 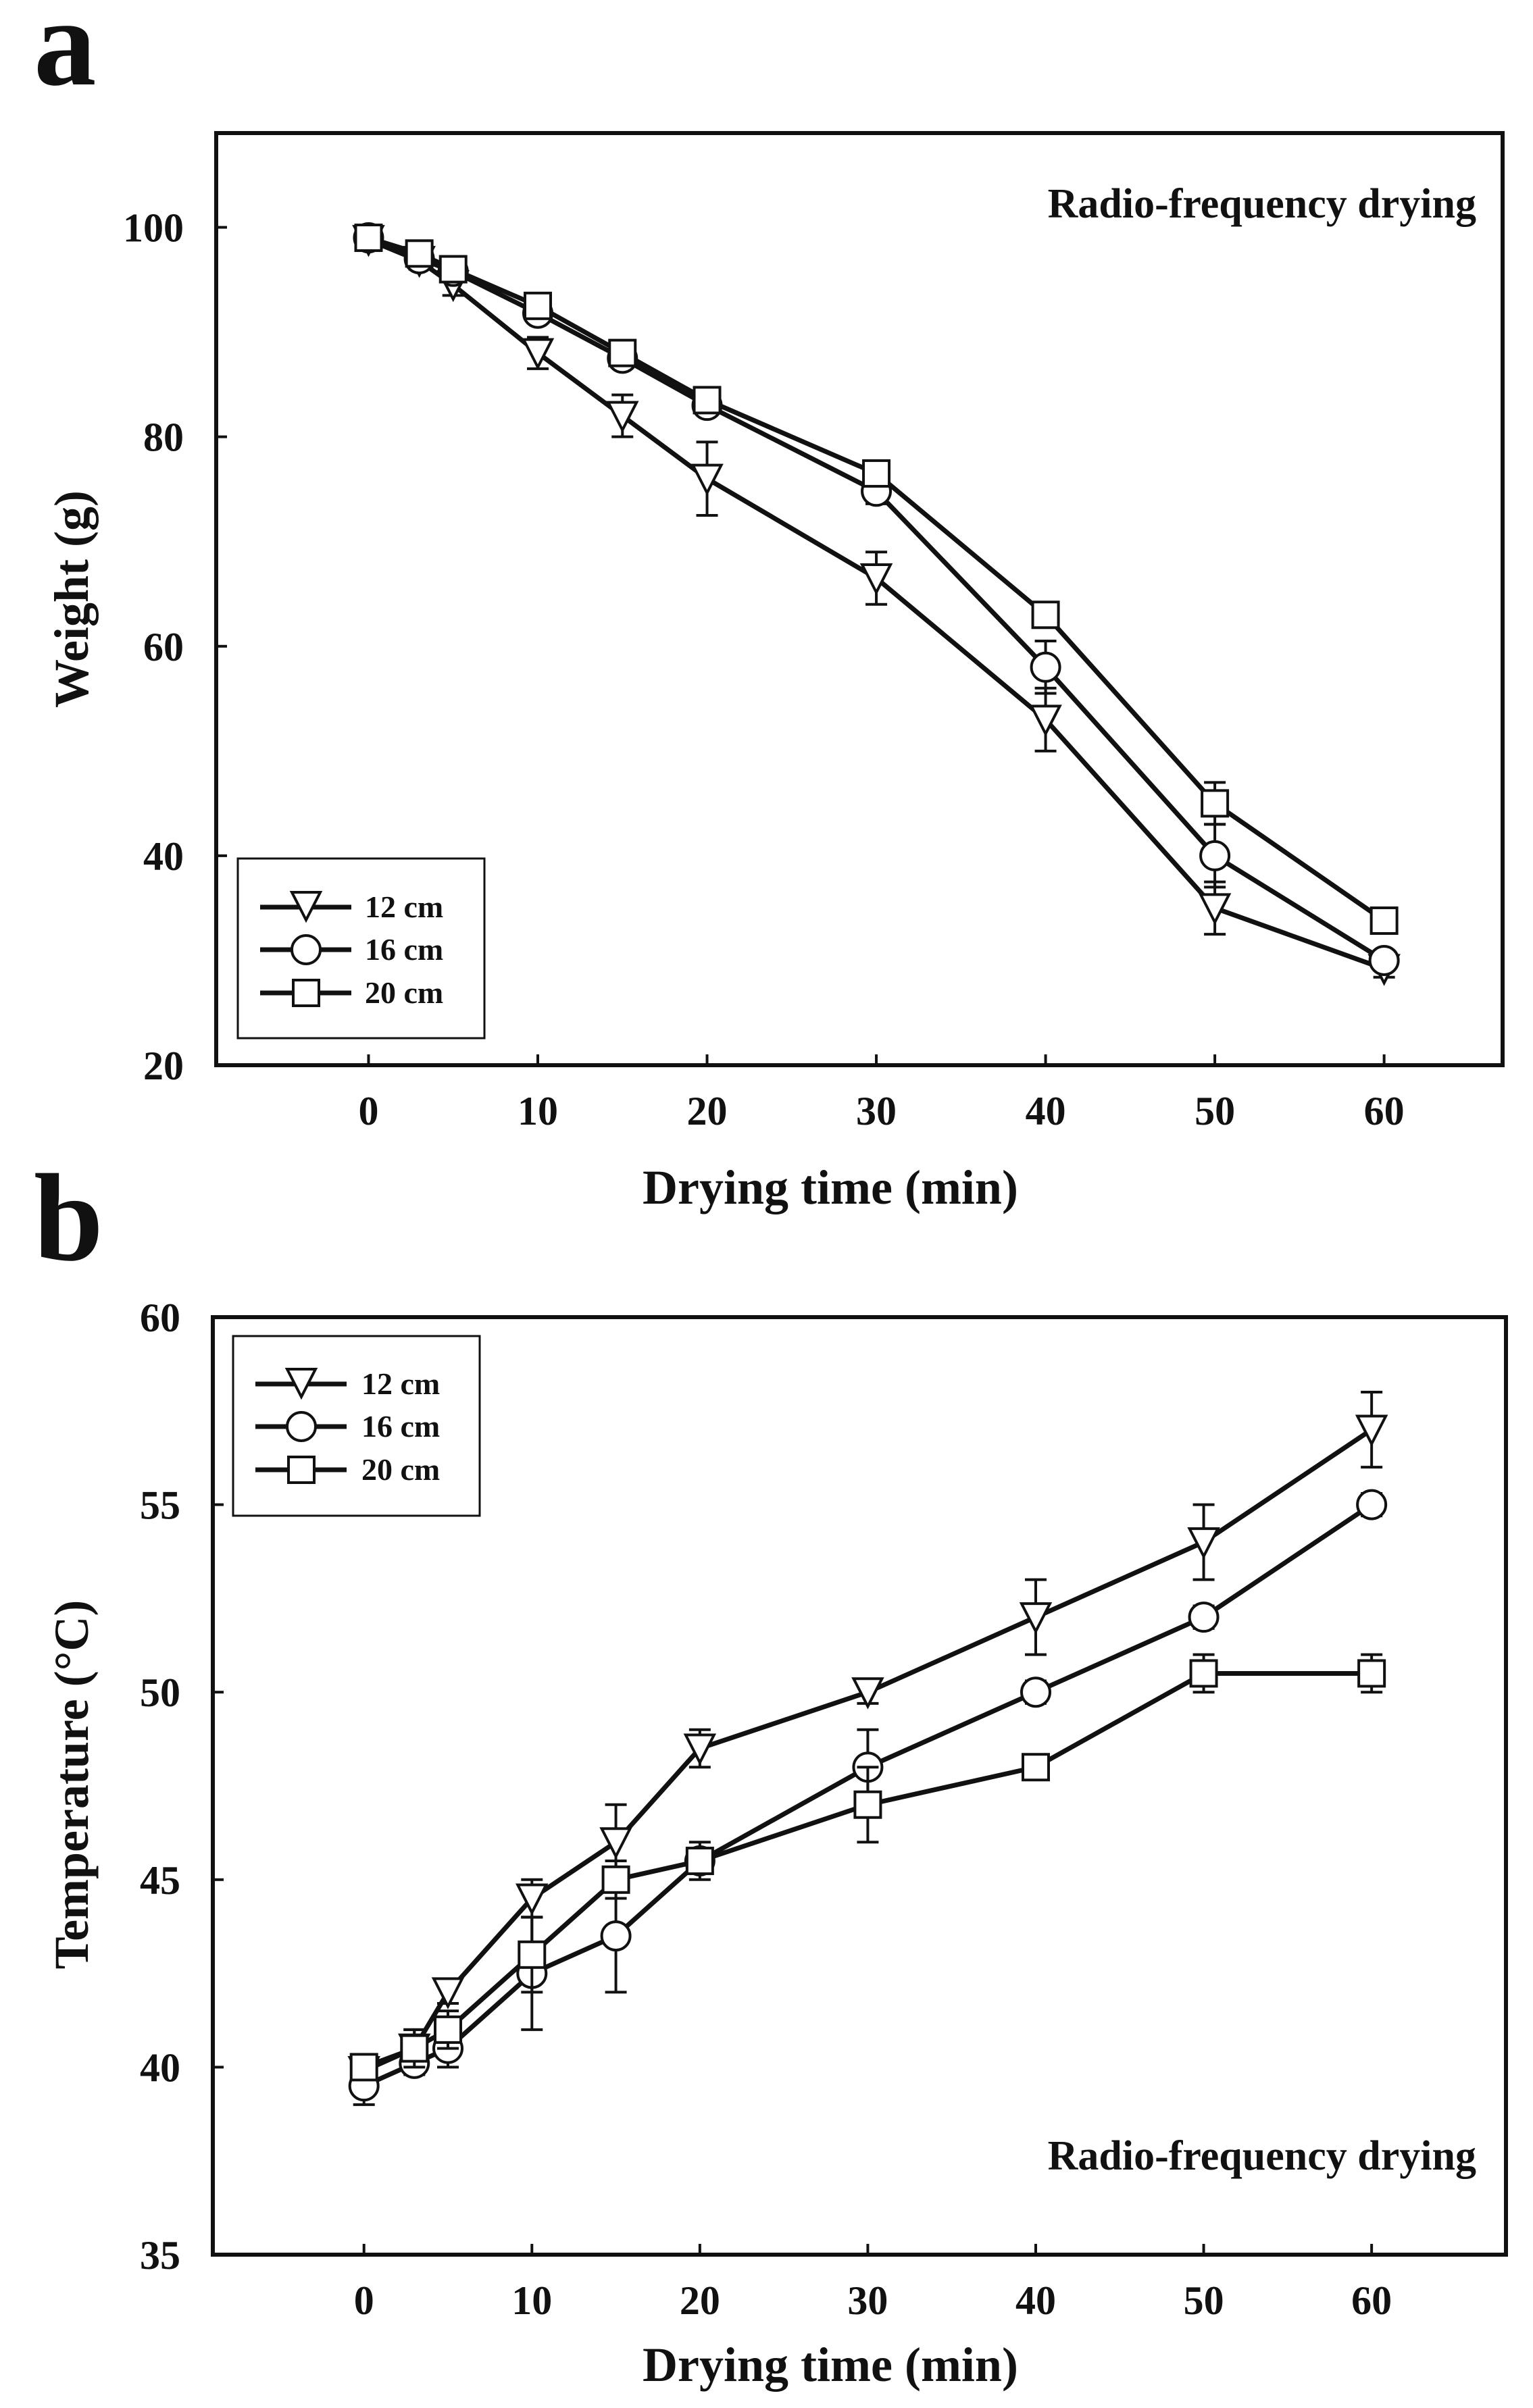 What do you see at coordinates (160, 1505) in the screenshot?
I see `y-tick-label: 55` at bounding box center [160, 1505].